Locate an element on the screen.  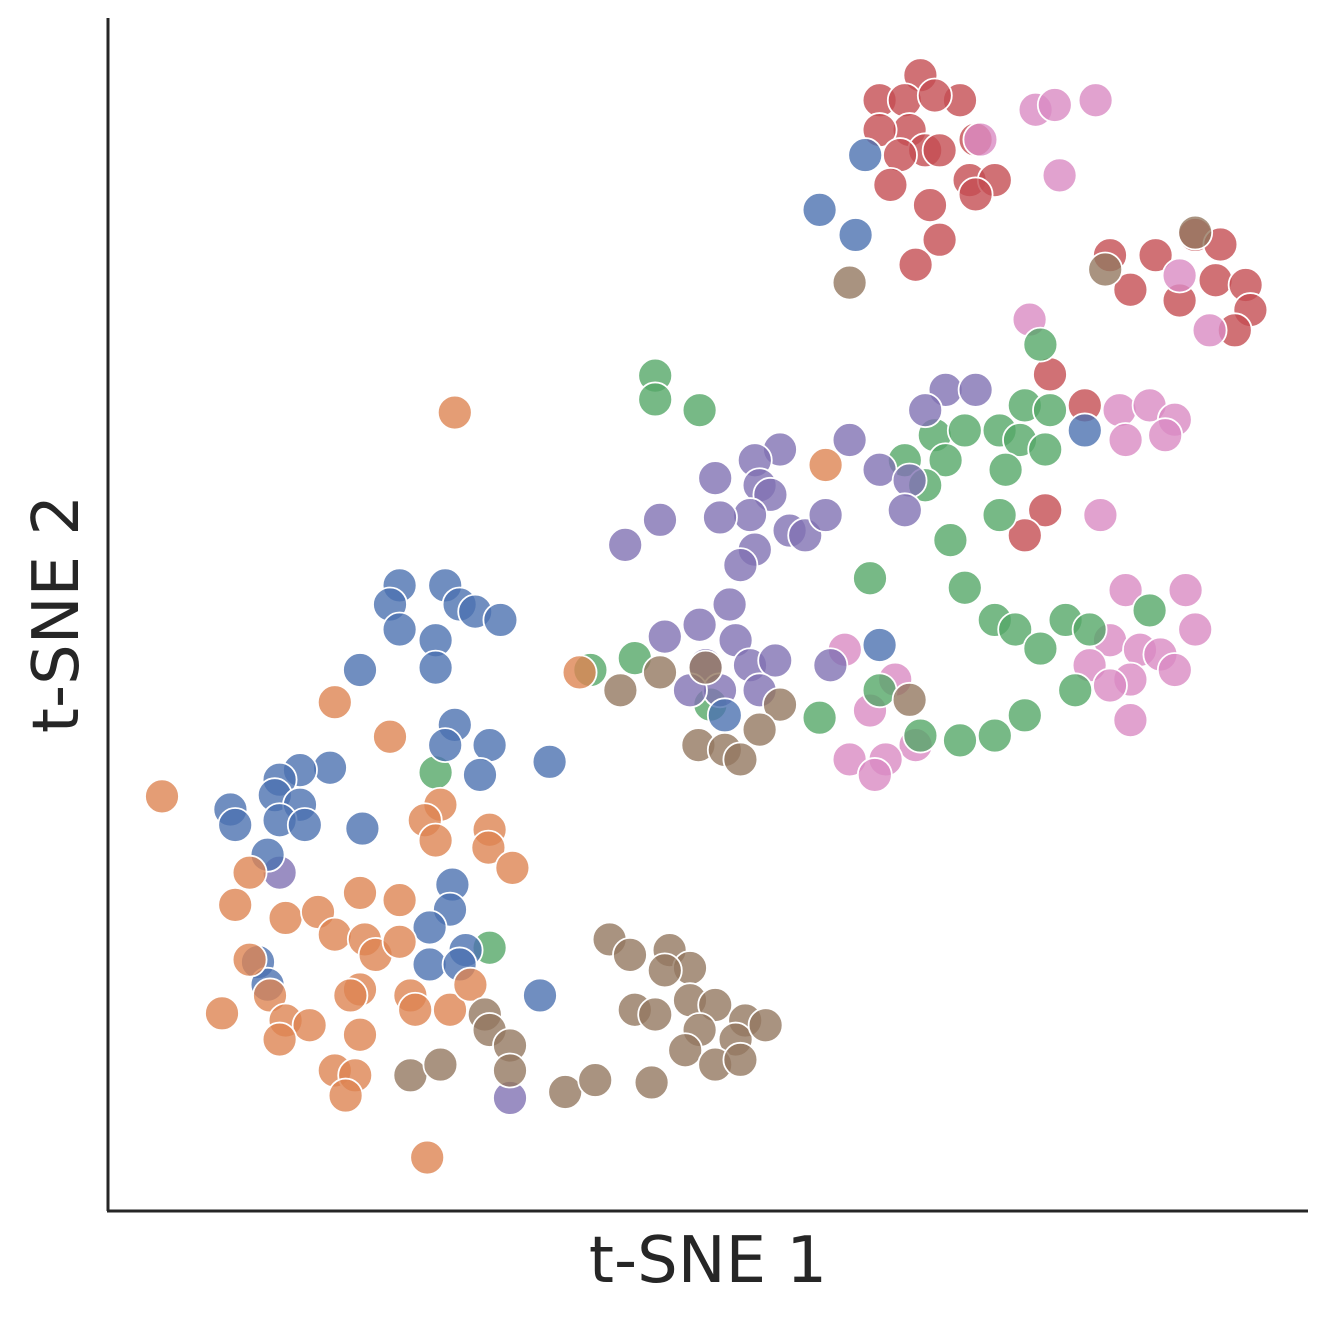
x-axis-label: t-SNE 1 is located at coordinates (708, 1261).